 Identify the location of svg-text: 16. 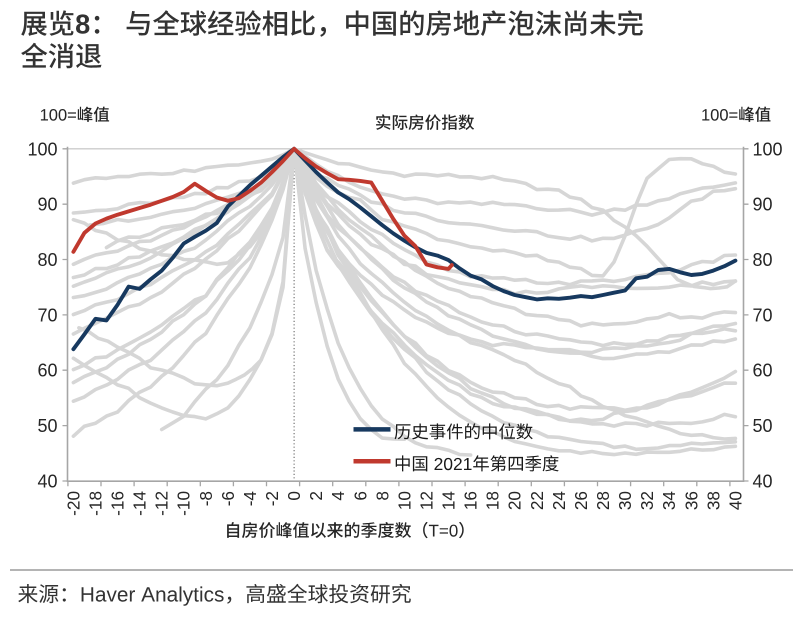
(471, 500).